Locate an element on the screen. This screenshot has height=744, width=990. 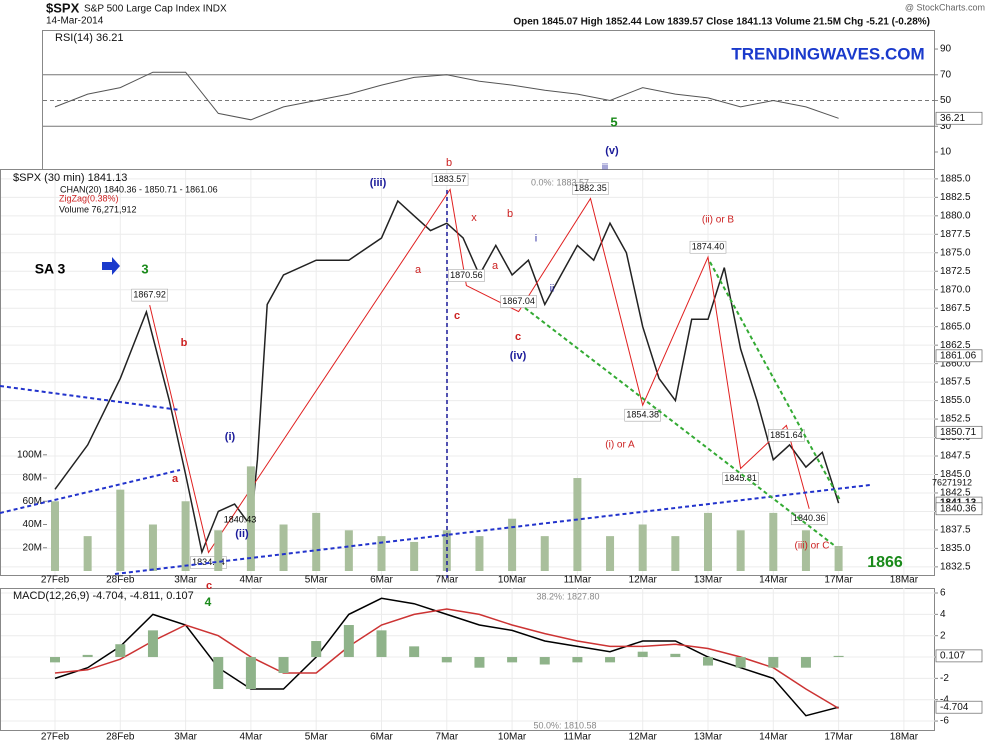
x-tick-label: 6Mar is located at coordinates (381, 737).